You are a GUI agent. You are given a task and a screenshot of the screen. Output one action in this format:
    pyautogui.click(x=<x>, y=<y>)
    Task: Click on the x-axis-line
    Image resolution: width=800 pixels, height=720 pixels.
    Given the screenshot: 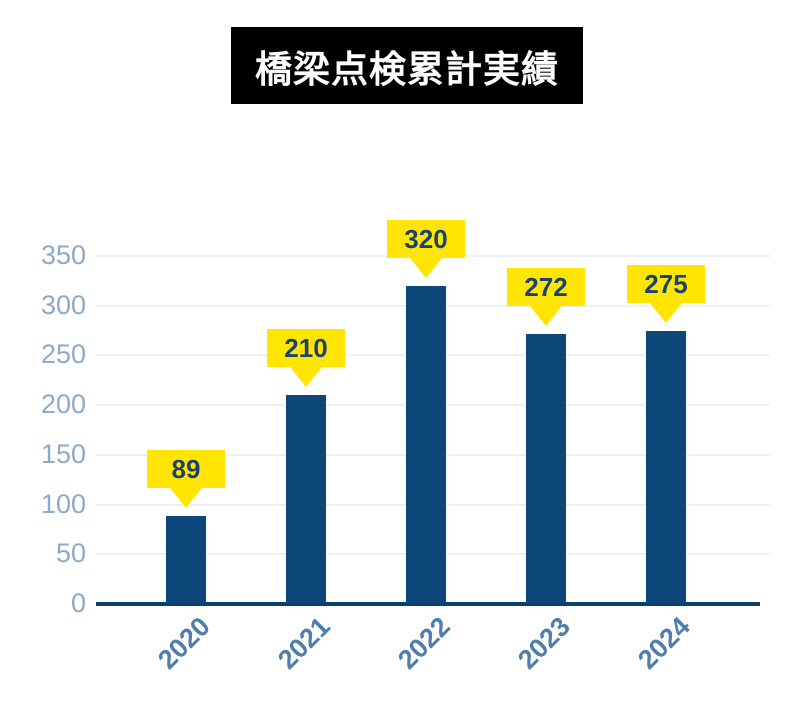 What is the action you would take?
    pyautogui.click(x=428, y=604)
    